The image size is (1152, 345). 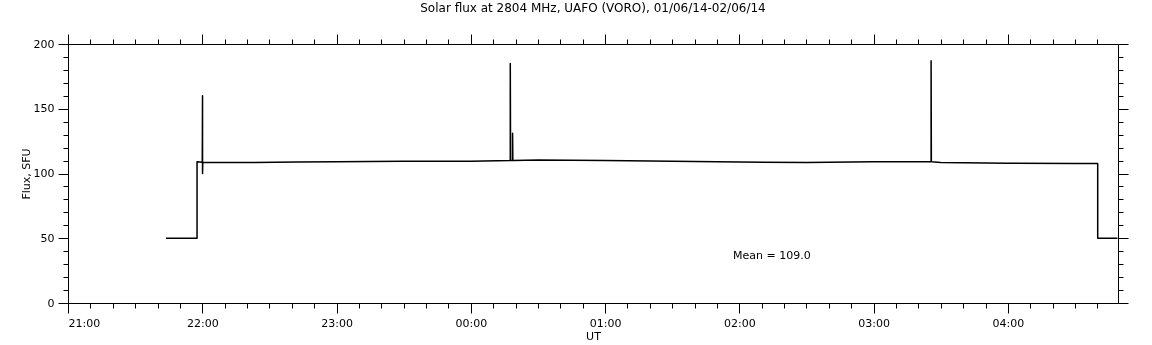 What do you see at coordinates (337, 323) in the screenshot?
I see `x-tick-label: 23:00` at bounding box center [337, 323].